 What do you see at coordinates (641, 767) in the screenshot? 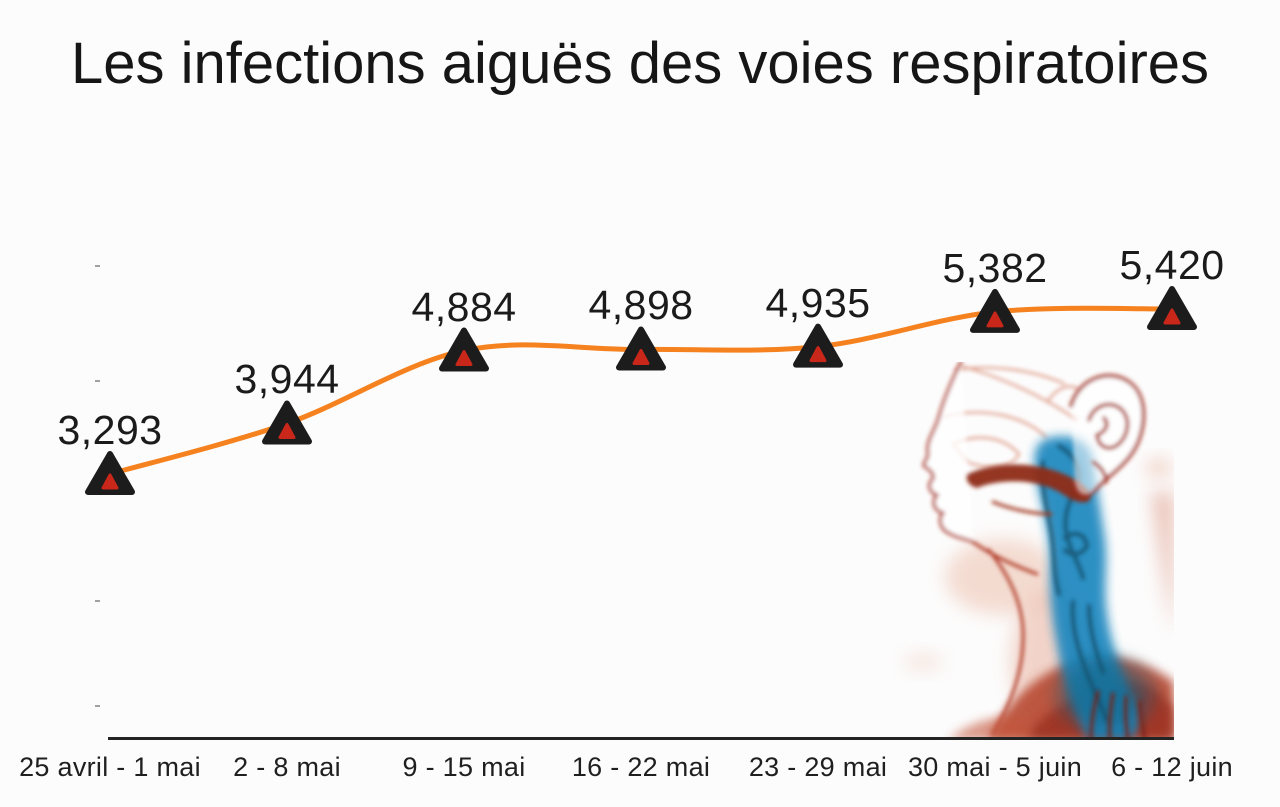
I see `x-axis-label: 16 - 22 mai` at bounding box center [641, 767].